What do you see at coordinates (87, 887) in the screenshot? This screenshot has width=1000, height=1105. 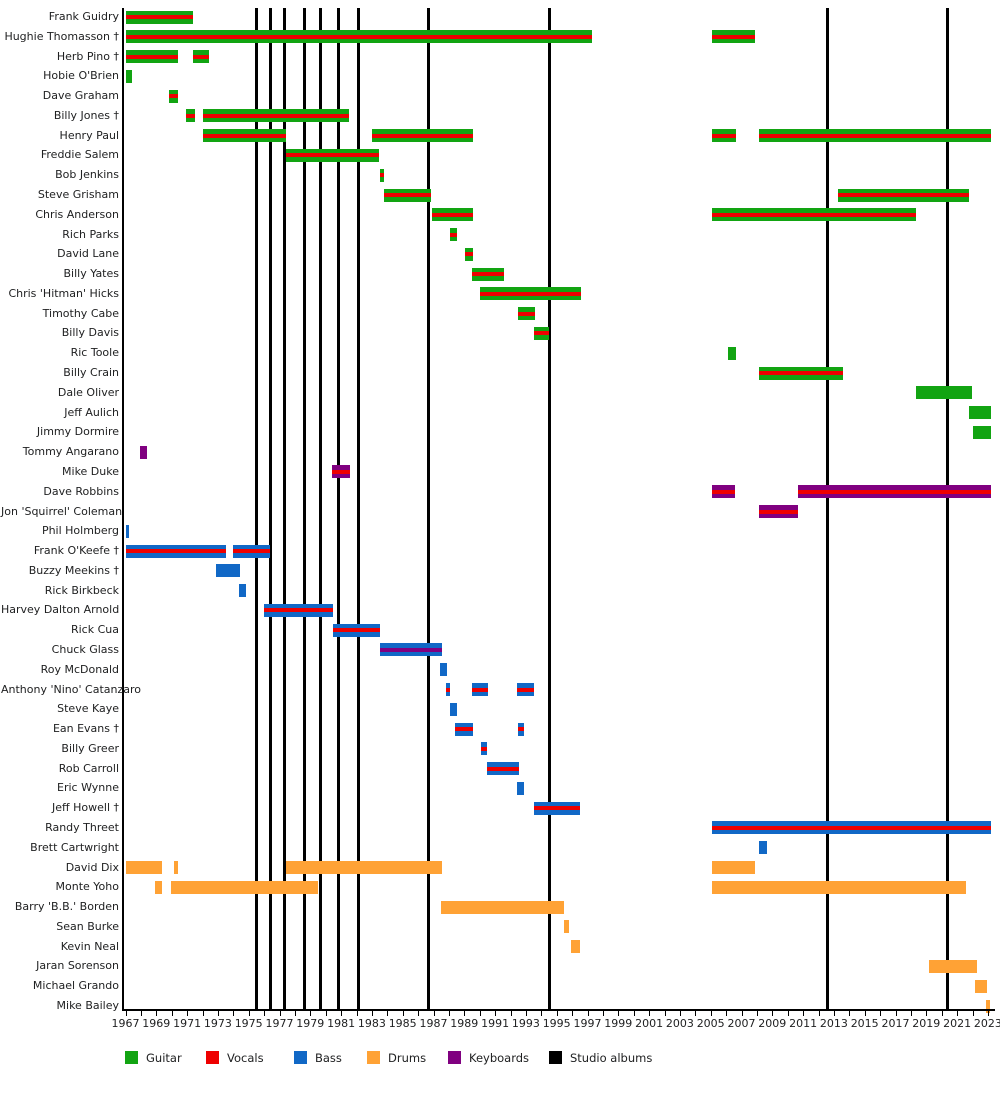 I see `member-name-label: Monte Yoho` at bounding box center [87, 887].